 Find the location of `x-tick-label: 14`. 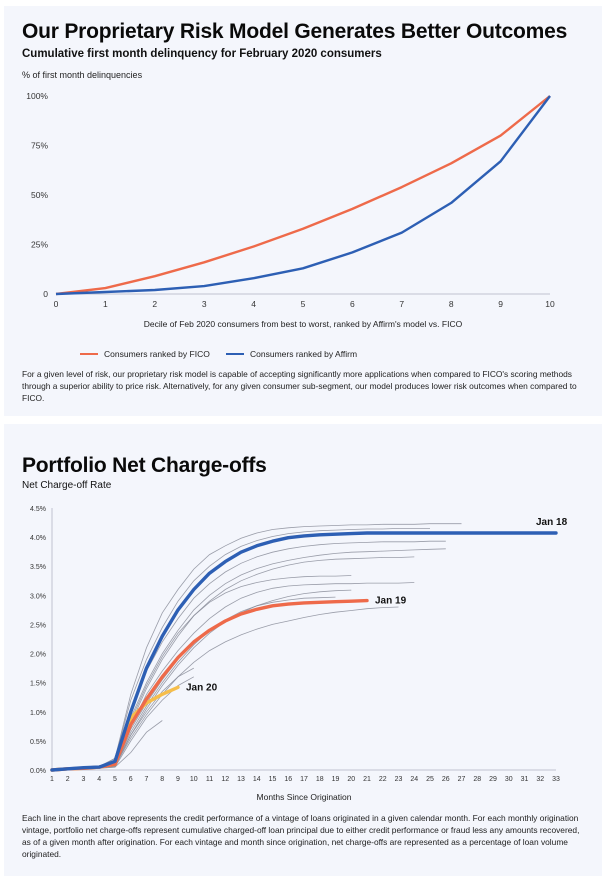

x-tick-label: 14 is located at coordinates (257, 779).